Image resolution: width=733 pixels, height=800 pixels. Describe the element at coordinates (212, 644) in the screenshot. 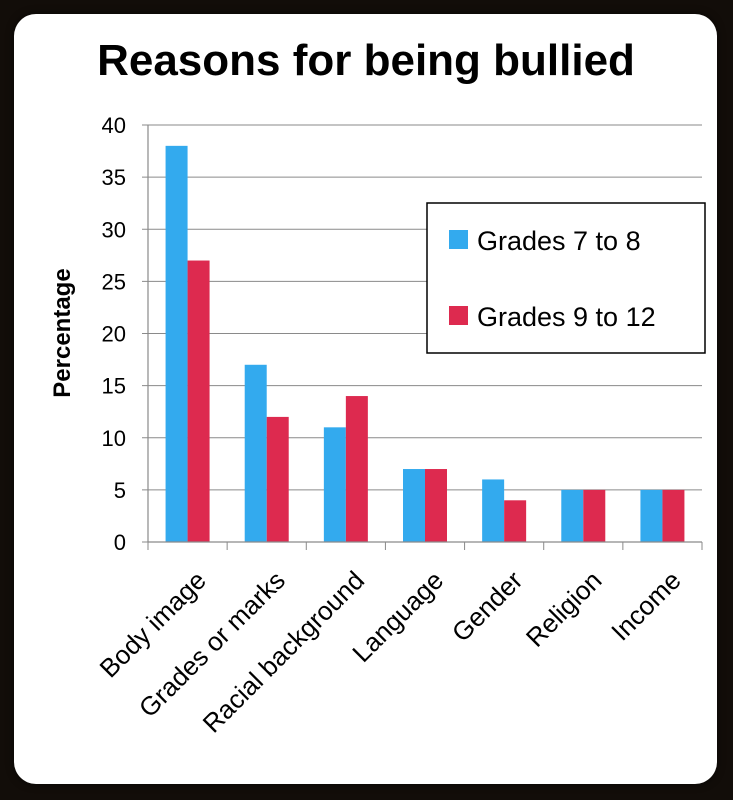

I see `x-tick-label: Grades or marks` at that location.